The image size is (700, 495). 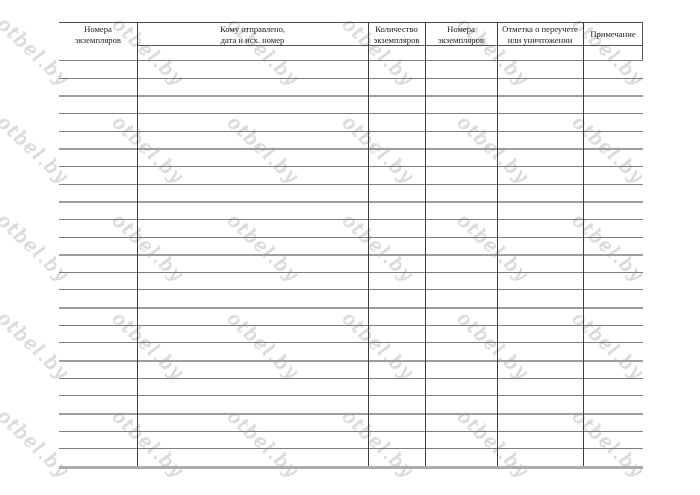 What do you see at coordinates (461, 34) in the screenshot?
I see `col-header-copy-numbers-2: Номера экземпляров` at bounding box center [461, 34].